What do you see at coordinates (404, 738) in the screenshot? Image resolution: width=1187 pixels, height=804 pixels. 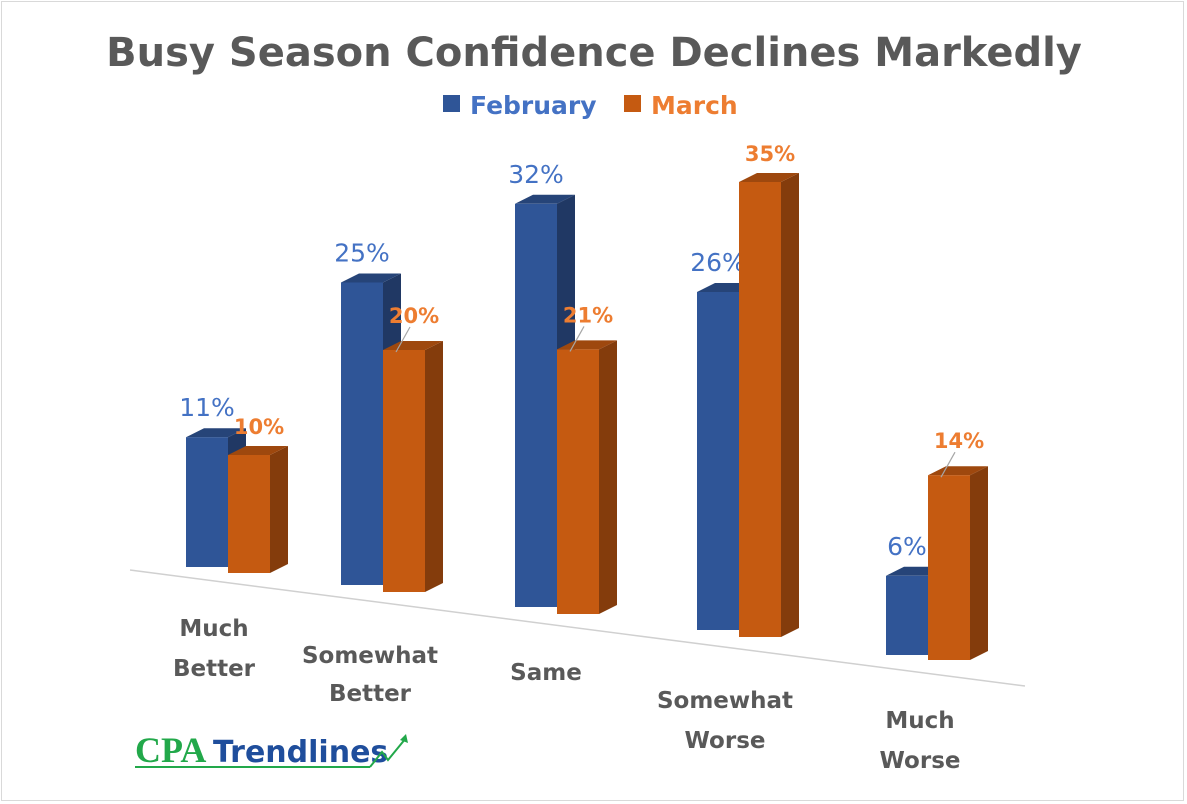 I see `logo-arrow-head` at bounding box center [404, 738].